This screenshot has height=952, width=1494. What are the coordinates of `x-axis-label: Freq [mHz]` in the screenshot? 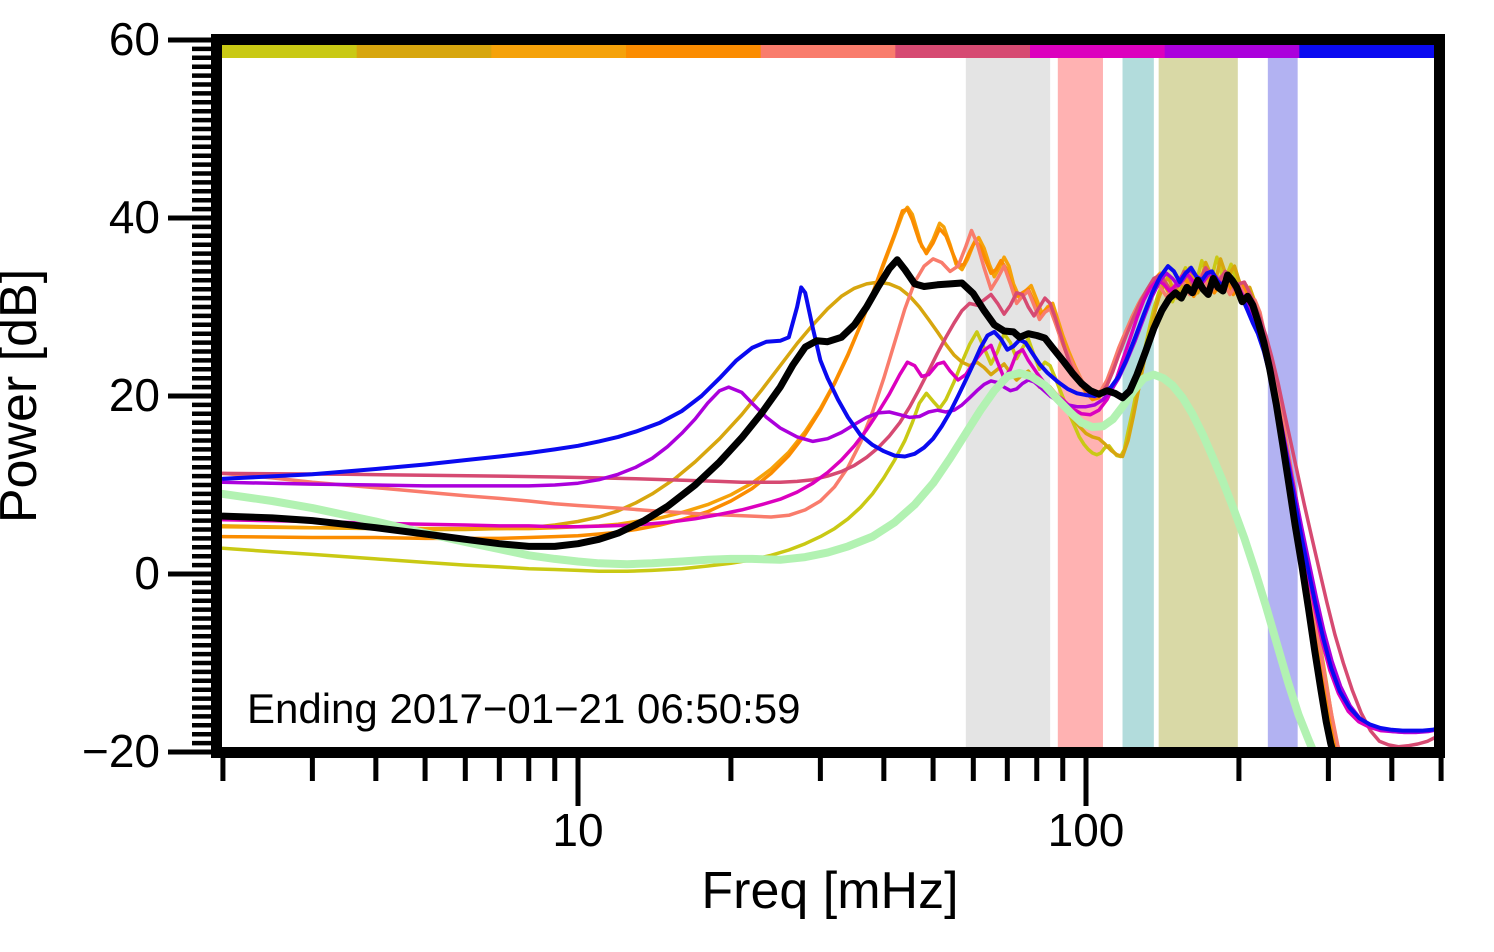 It's located at (829, 891).